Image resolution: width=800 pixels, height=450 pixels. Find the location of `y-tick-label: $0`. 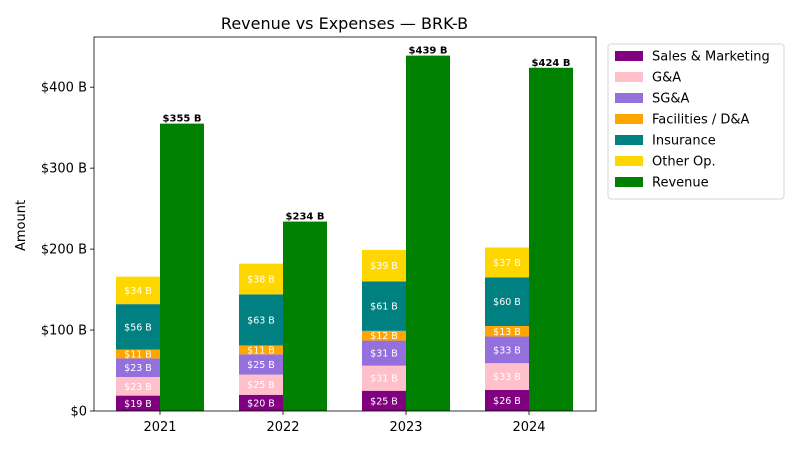

y-tick-label: $0 is located at coordinates (78, 412).